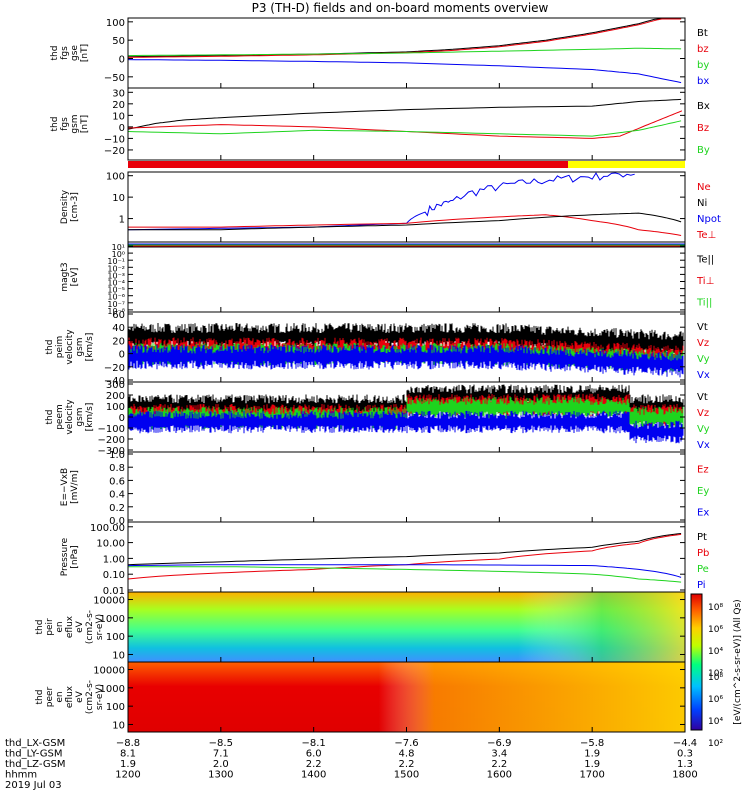 The image size is (750, 800). What do you see at coordinates (90, 627) in the screenshot?
I see `ylabel-peir: (cm2-s-` at bounding box center [90, 627].